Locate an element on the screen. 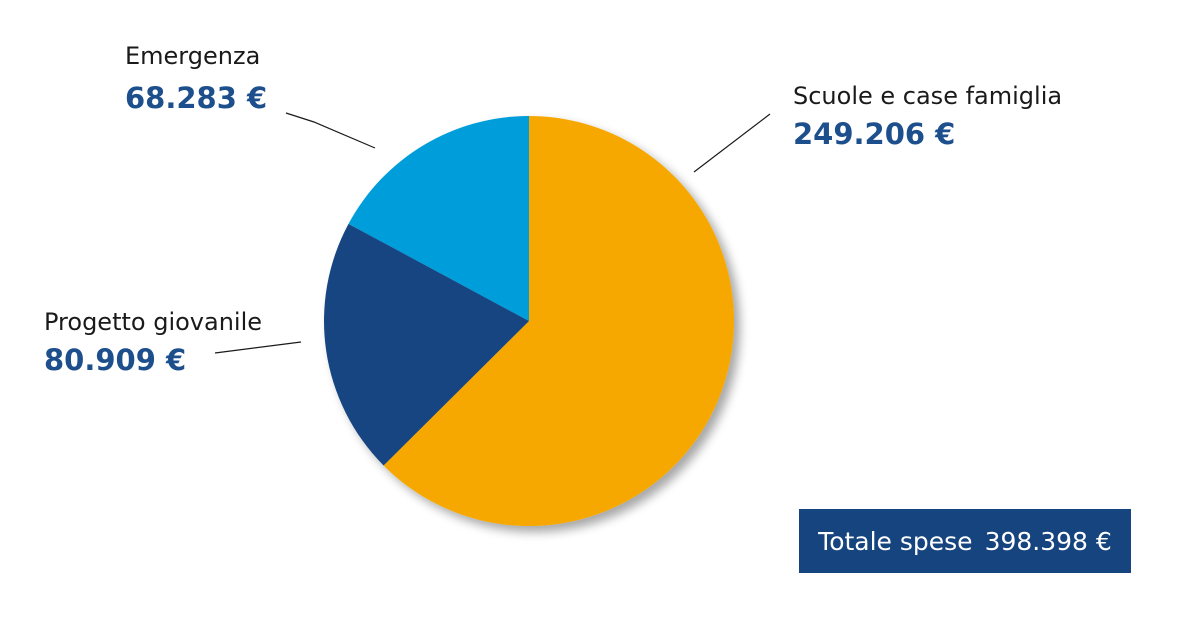 The height and width of the screenshot is (631, 1185). slice-value-progetto: 80.909 € is located at coordinates (115, 360).